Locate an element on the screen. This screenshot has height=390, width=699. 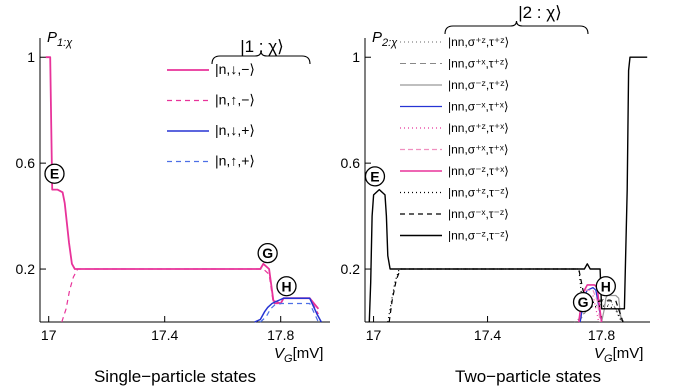
legend-entry: |n,↑,−⟩ is located at coordinates (211, 100).